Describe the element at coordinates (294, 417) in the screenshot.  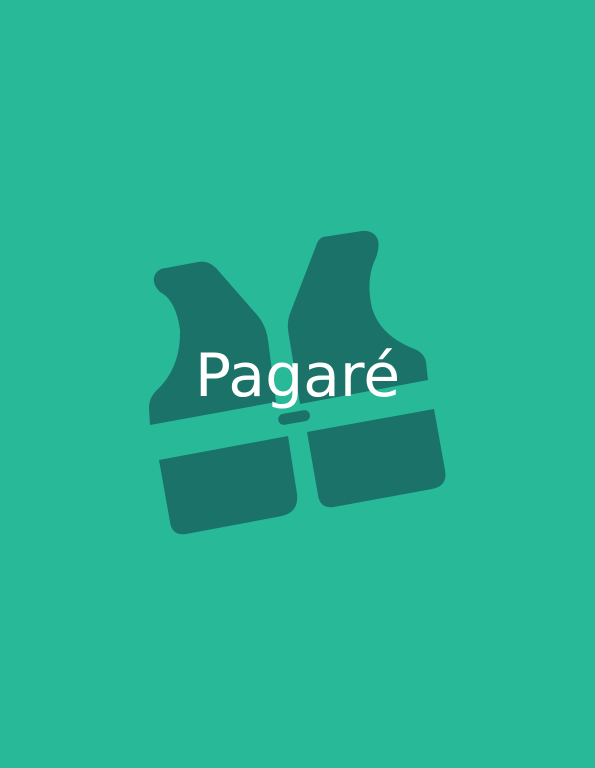
I see `vest-buckle` at that location.